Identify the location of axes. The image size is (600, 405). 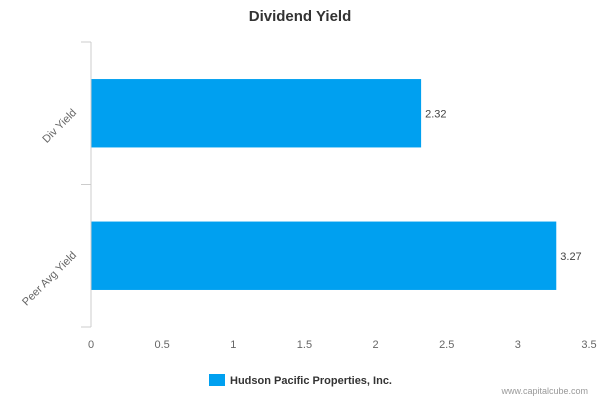
(86, 184).